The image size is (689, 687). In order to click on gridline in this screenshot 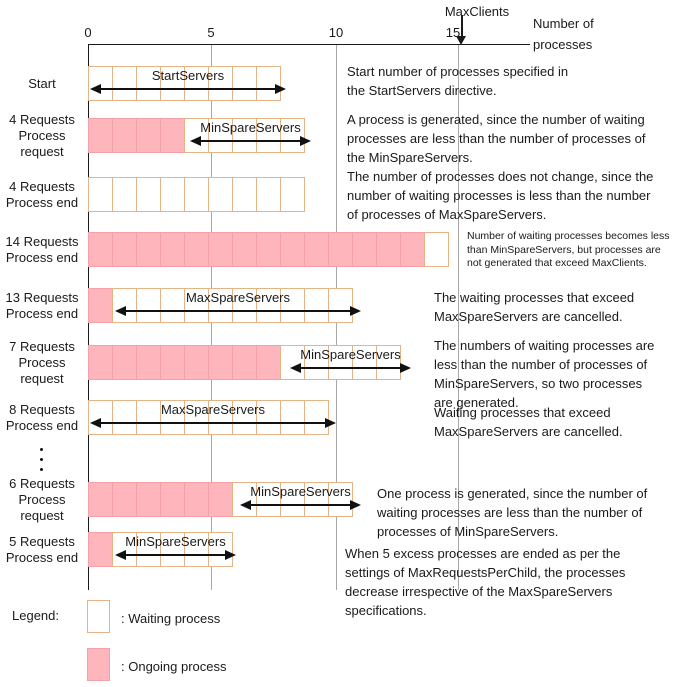, I will do `click(458, 317)`.